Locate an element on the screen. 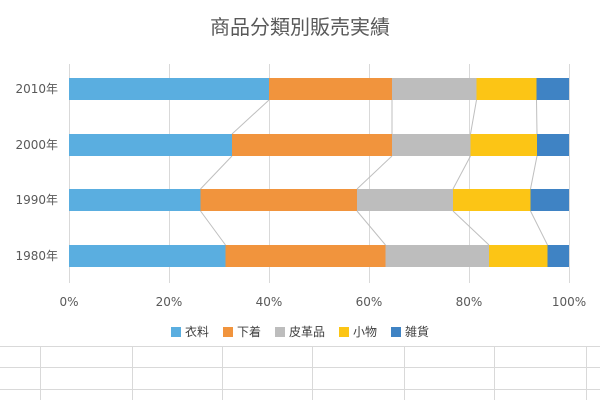 Image resolution: width=600 pixels, height=400 pixels. legend-label: 皮革品 is located at coordinates (307, 332).